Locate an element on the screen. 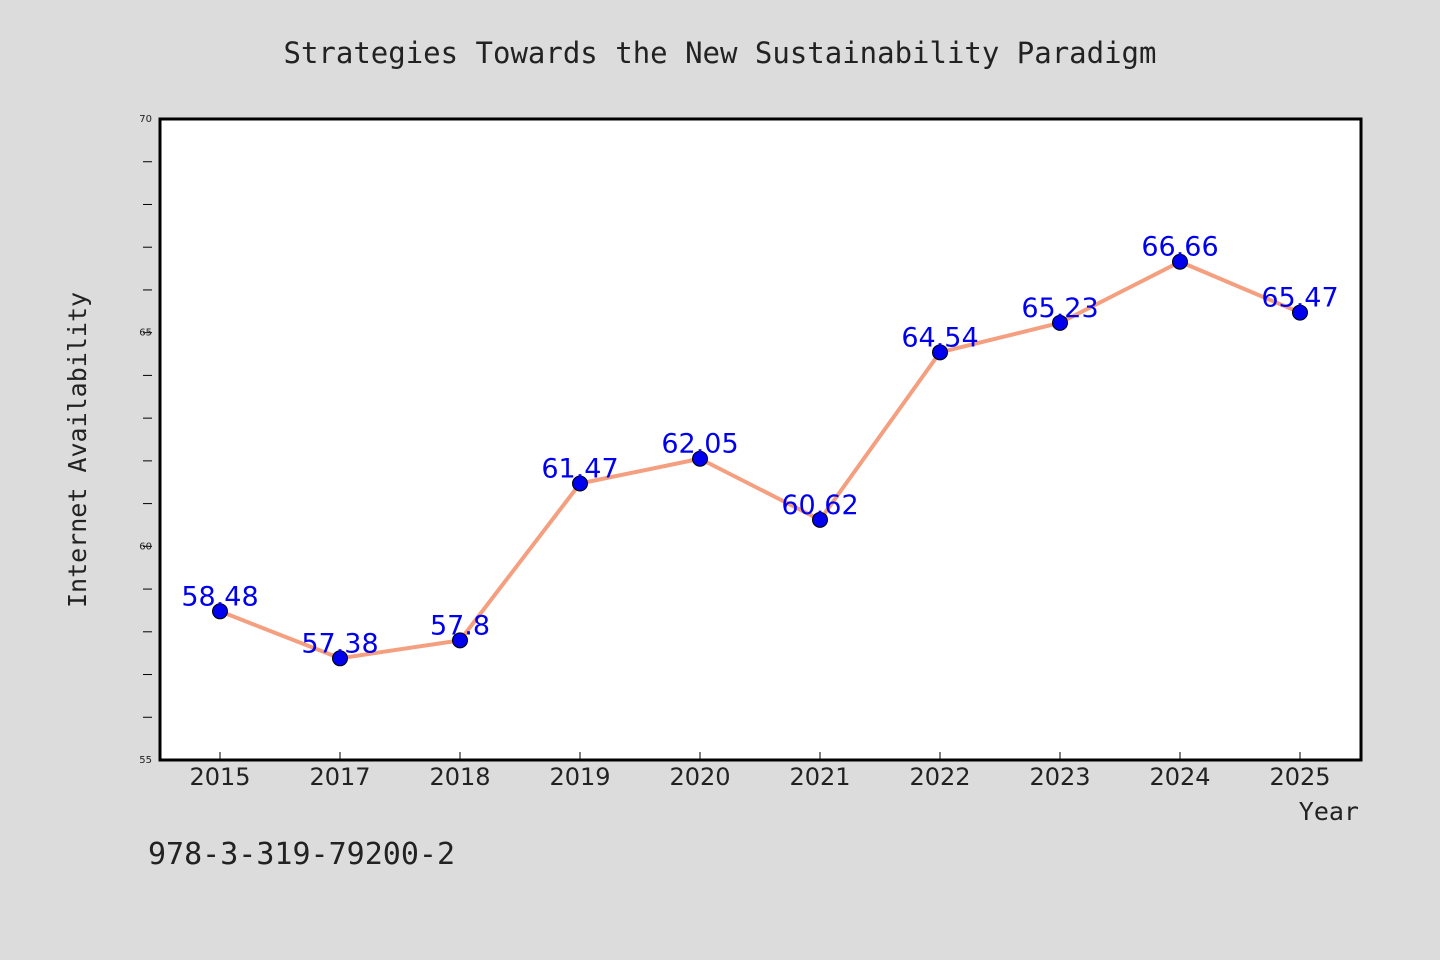 Image resolution: width=1440 pixels, height=960 pixels. x-axis-label: Year is located at coordinates (1329, 811).